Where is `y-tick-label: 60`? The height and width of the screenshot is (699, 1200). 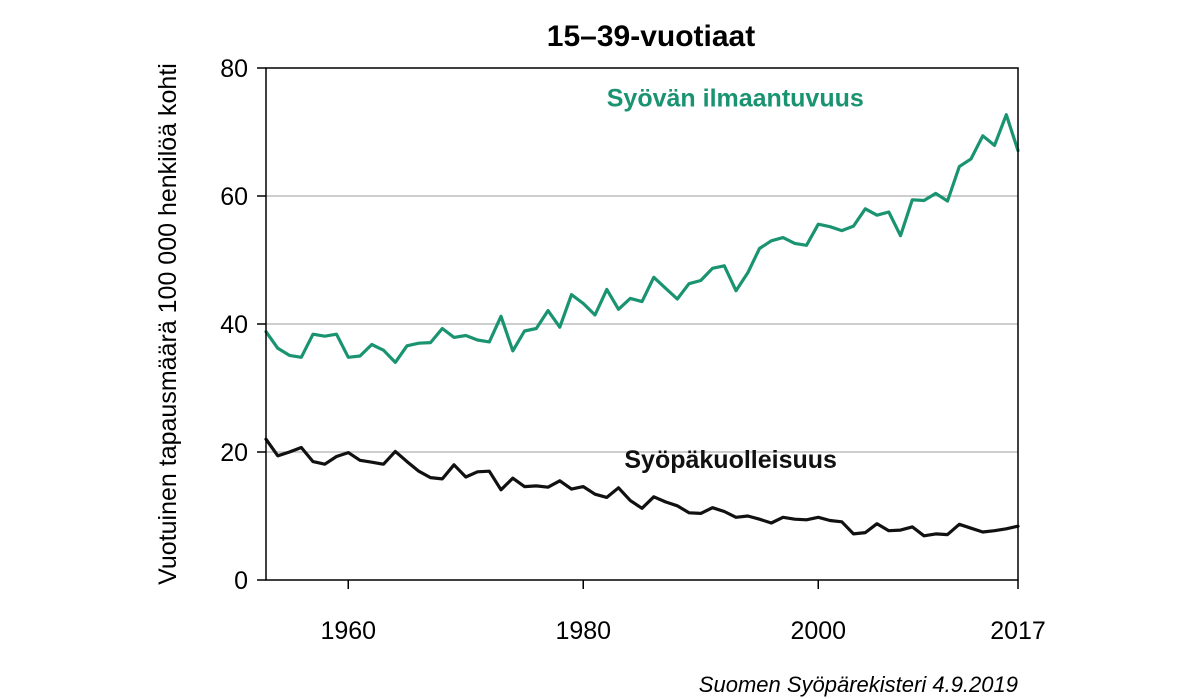
y-tick-label: 60 is located at coordinates (234, 197).